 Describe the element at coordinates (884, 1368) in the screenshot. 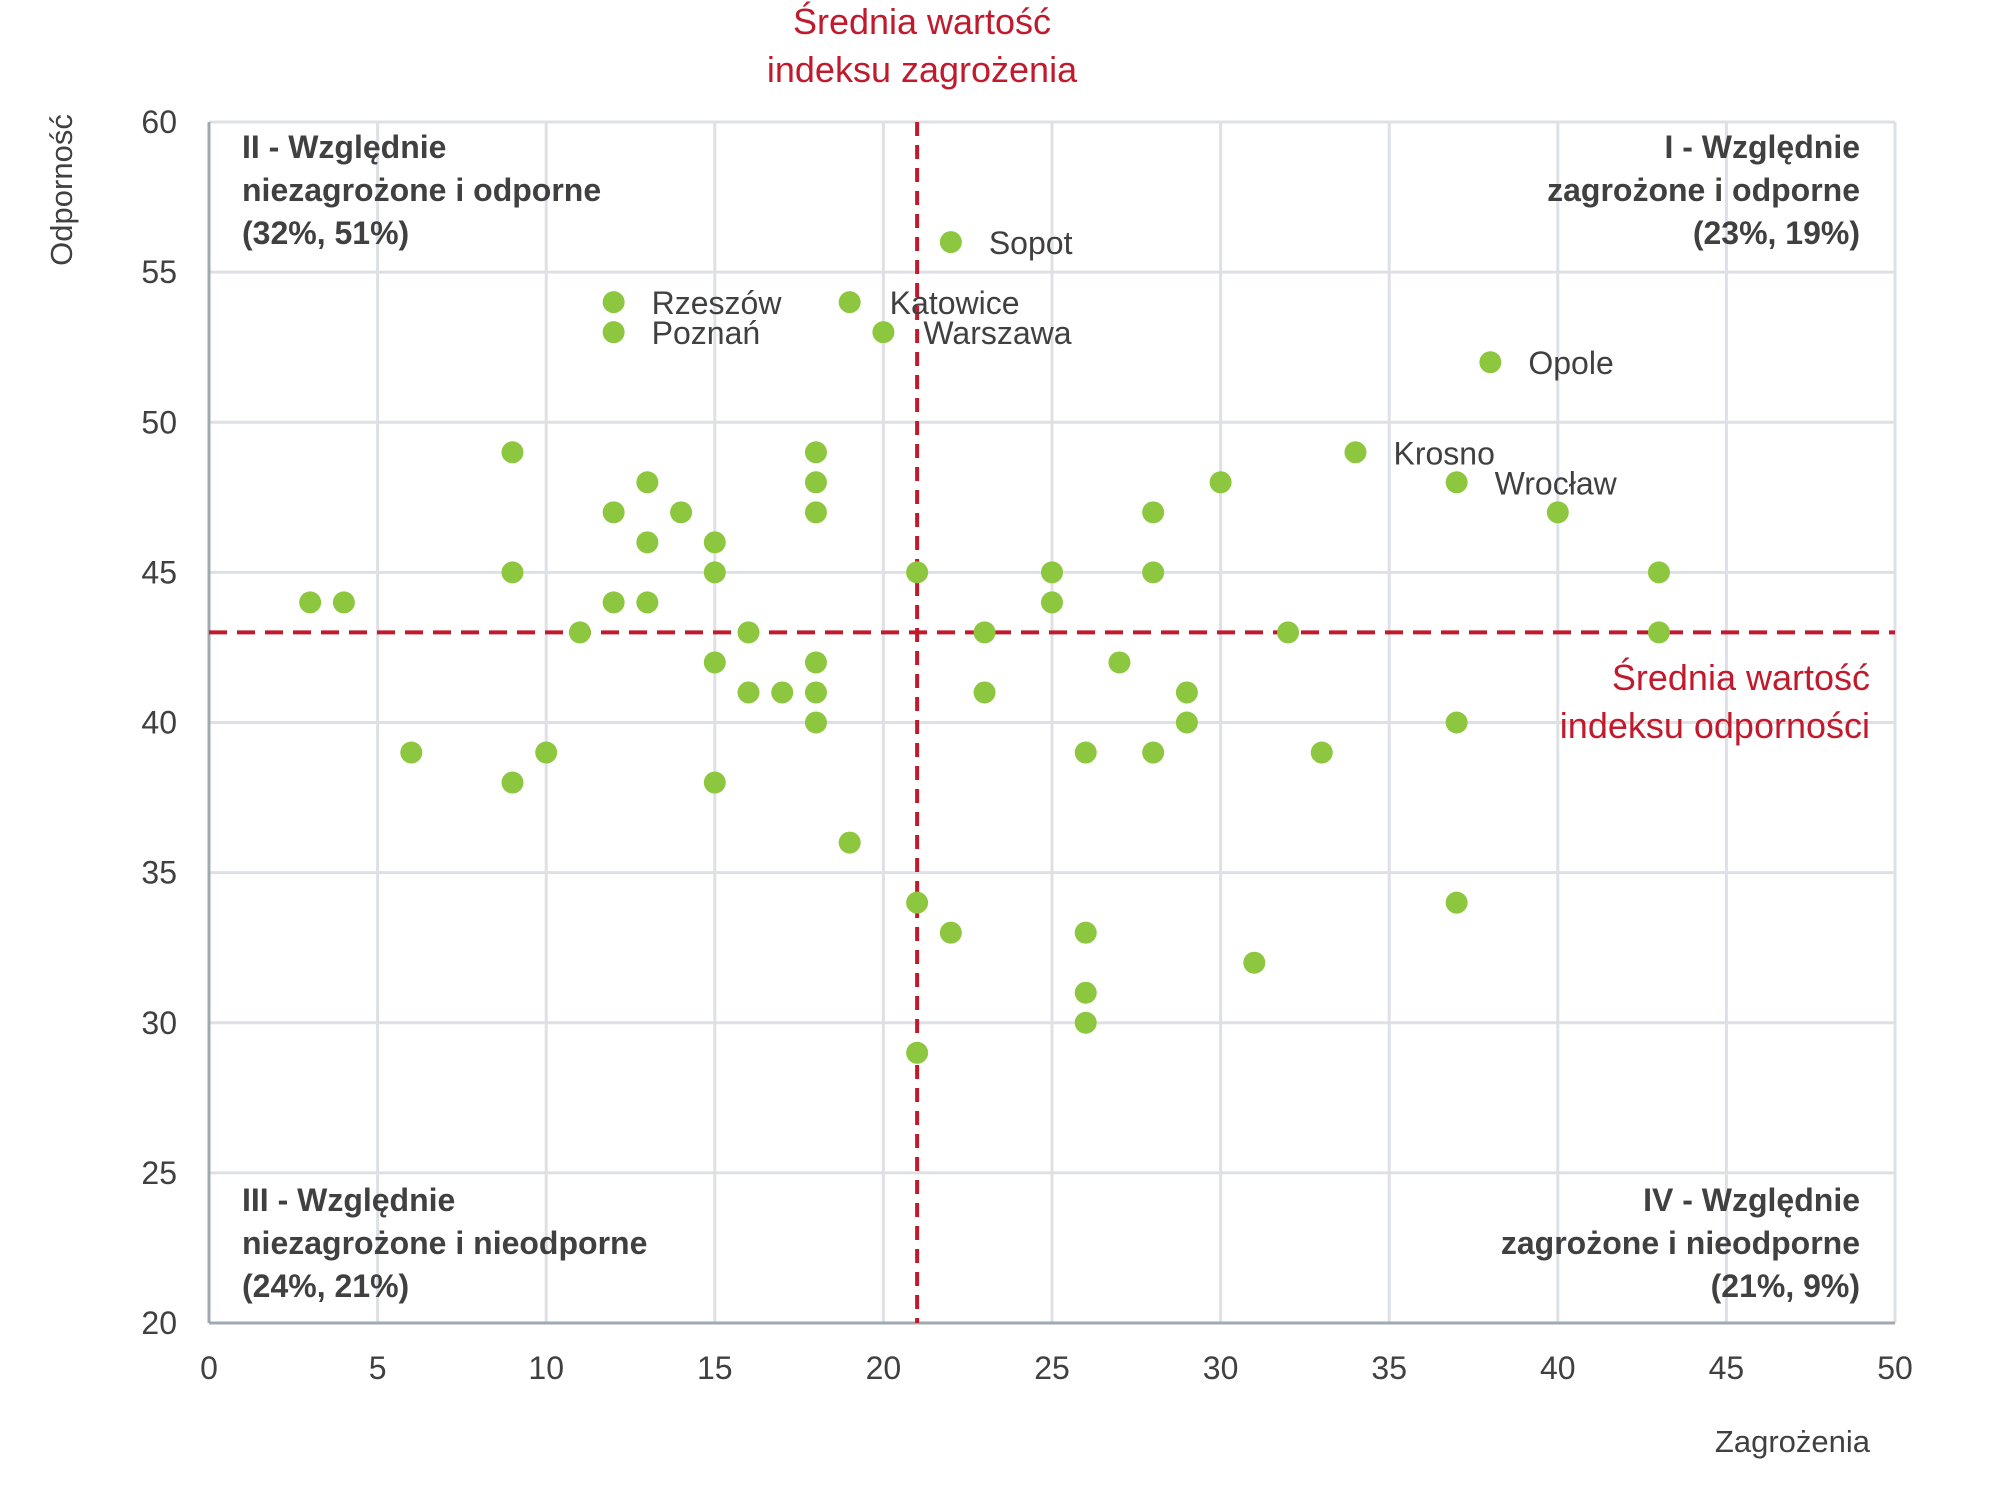

I see `x-tick-label: 20` at that location.